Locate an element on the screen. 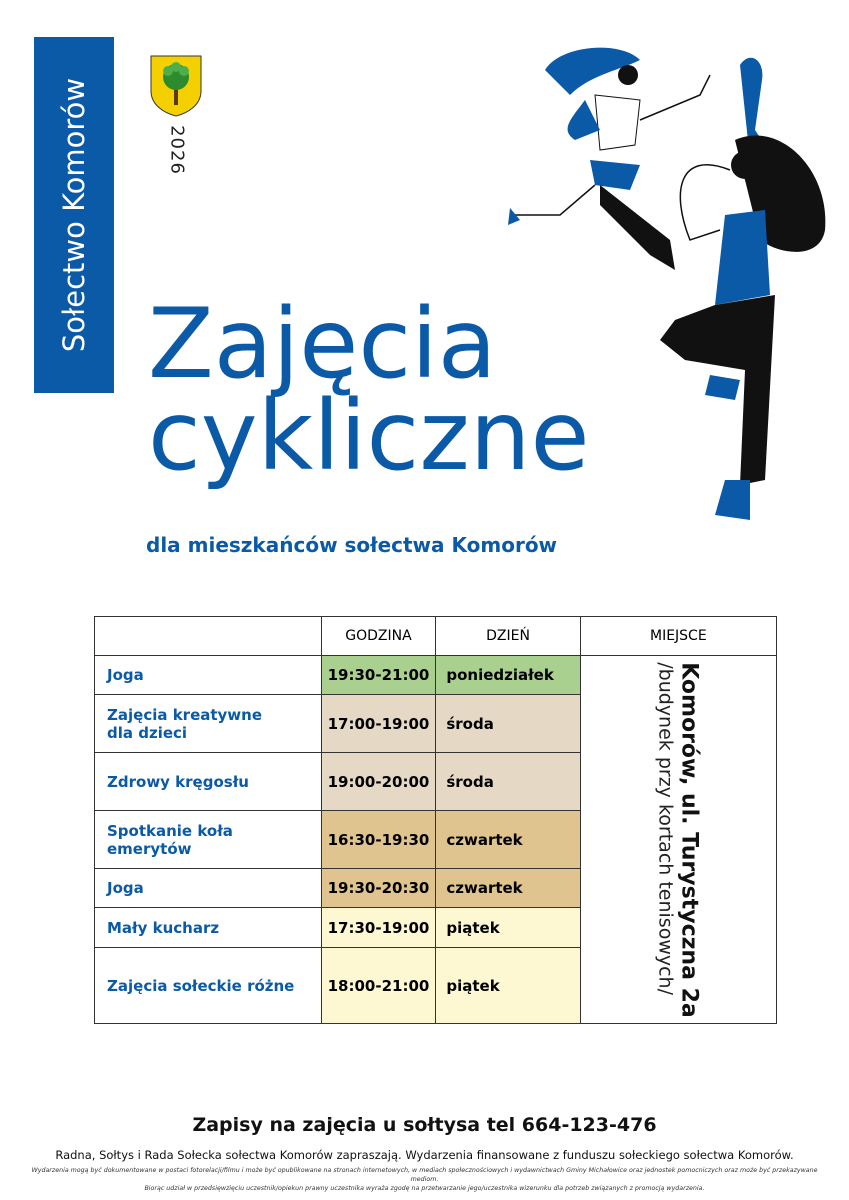 The width and height of the screenshot is (849, 1200). header-dzien: DZIEŃ is located at coordinates (508, 636).